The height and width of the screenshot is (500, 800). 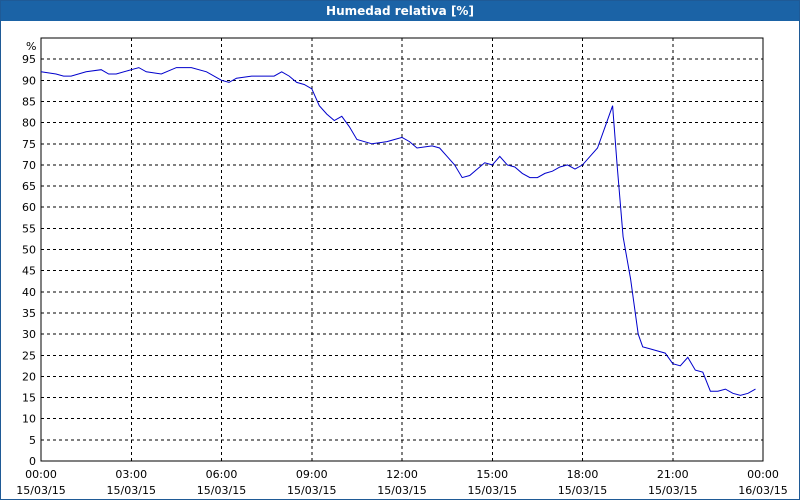 What do you see at coordinates (131, 474) in the screenshot?
I see `x-tick-time: 03:00` at bounding box center [131, 474].